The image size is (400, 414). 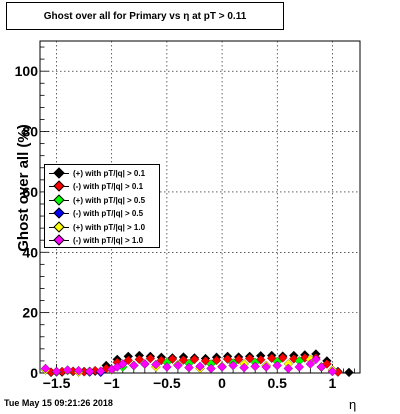 I want to click on x-tick-label: −1, so click(x=112, y=383).